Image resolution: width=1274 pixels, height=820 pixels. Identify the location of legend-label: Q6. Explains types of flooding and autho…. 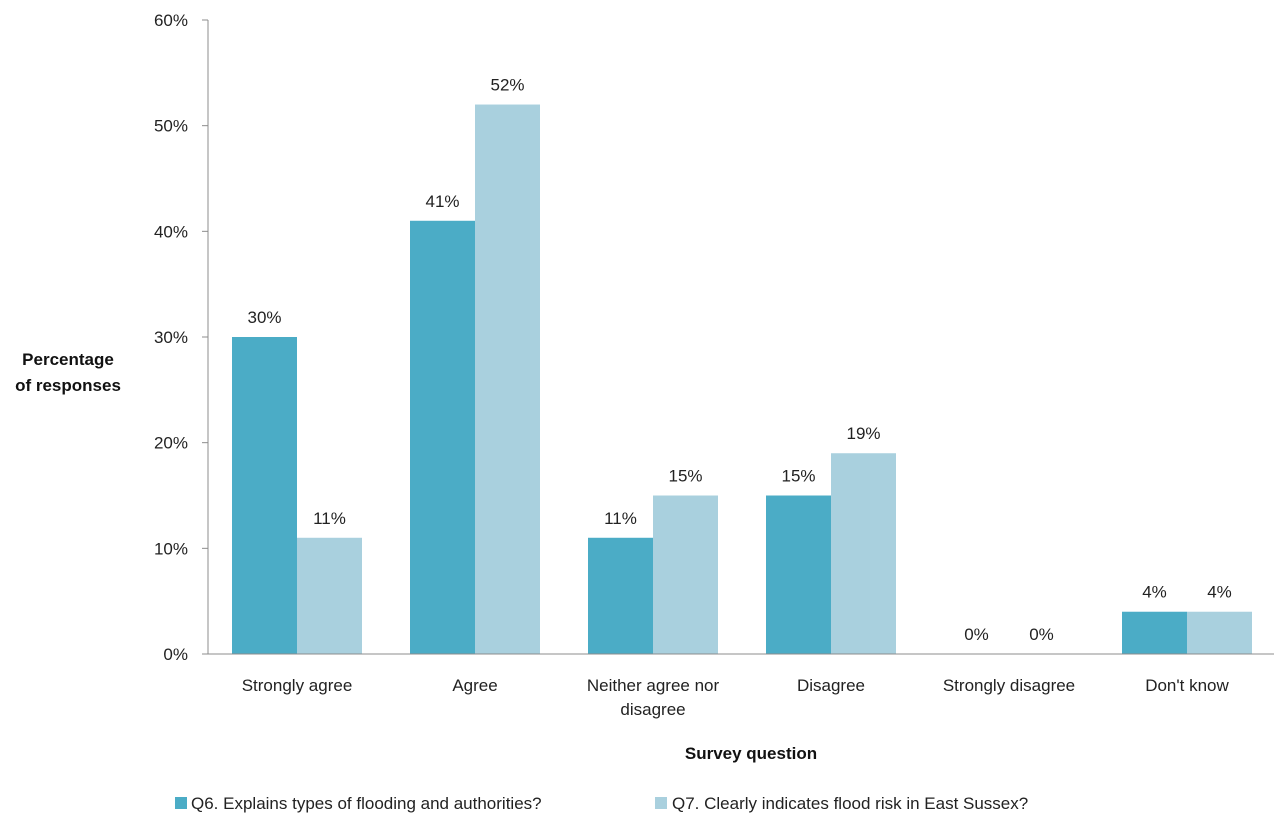
(366, 803).